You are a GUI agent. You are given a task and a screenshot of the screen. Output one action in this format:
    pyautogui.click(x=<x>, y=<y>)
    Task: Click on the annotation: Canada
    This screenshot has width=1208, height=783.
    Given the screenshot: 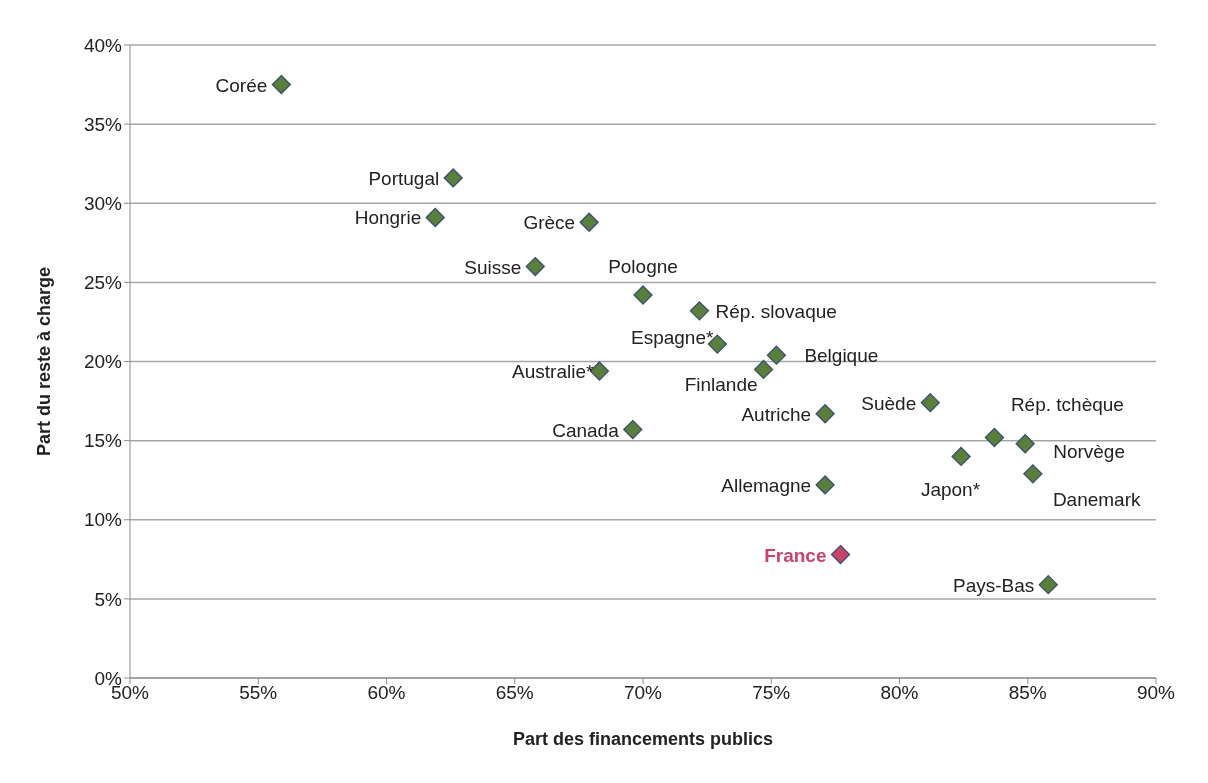 What is the action you would take?
    pyautogui.click(x=586, y=430)
    